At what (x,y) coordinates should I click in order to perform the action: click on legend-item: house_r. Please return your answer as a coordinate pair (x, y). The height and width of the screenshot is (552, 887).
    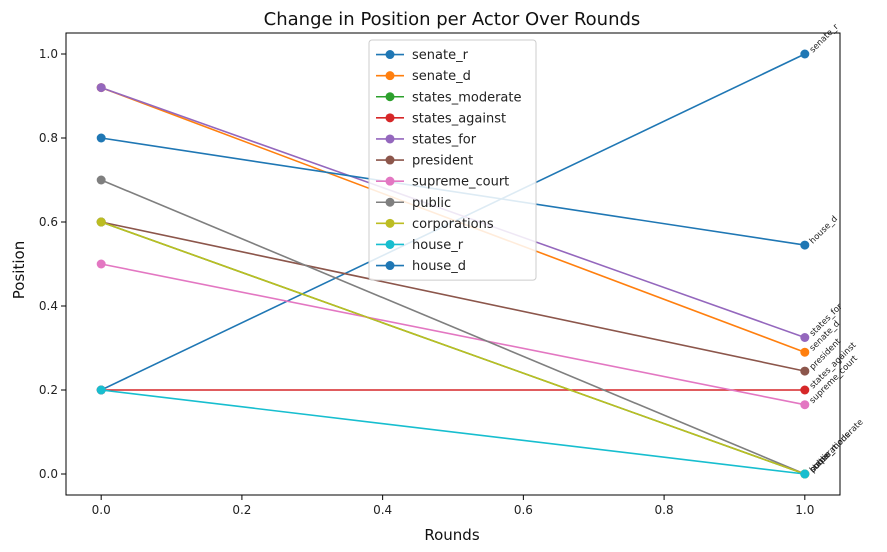
    Looking at the image, I should click on (420, 245).